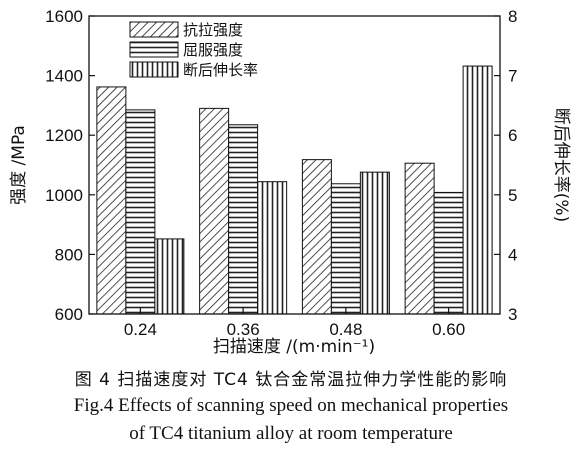 Image resolution: width=582 pixels, height=461 pixels. I want to click on bar-屈服强度-0.24, so click(140, 212).